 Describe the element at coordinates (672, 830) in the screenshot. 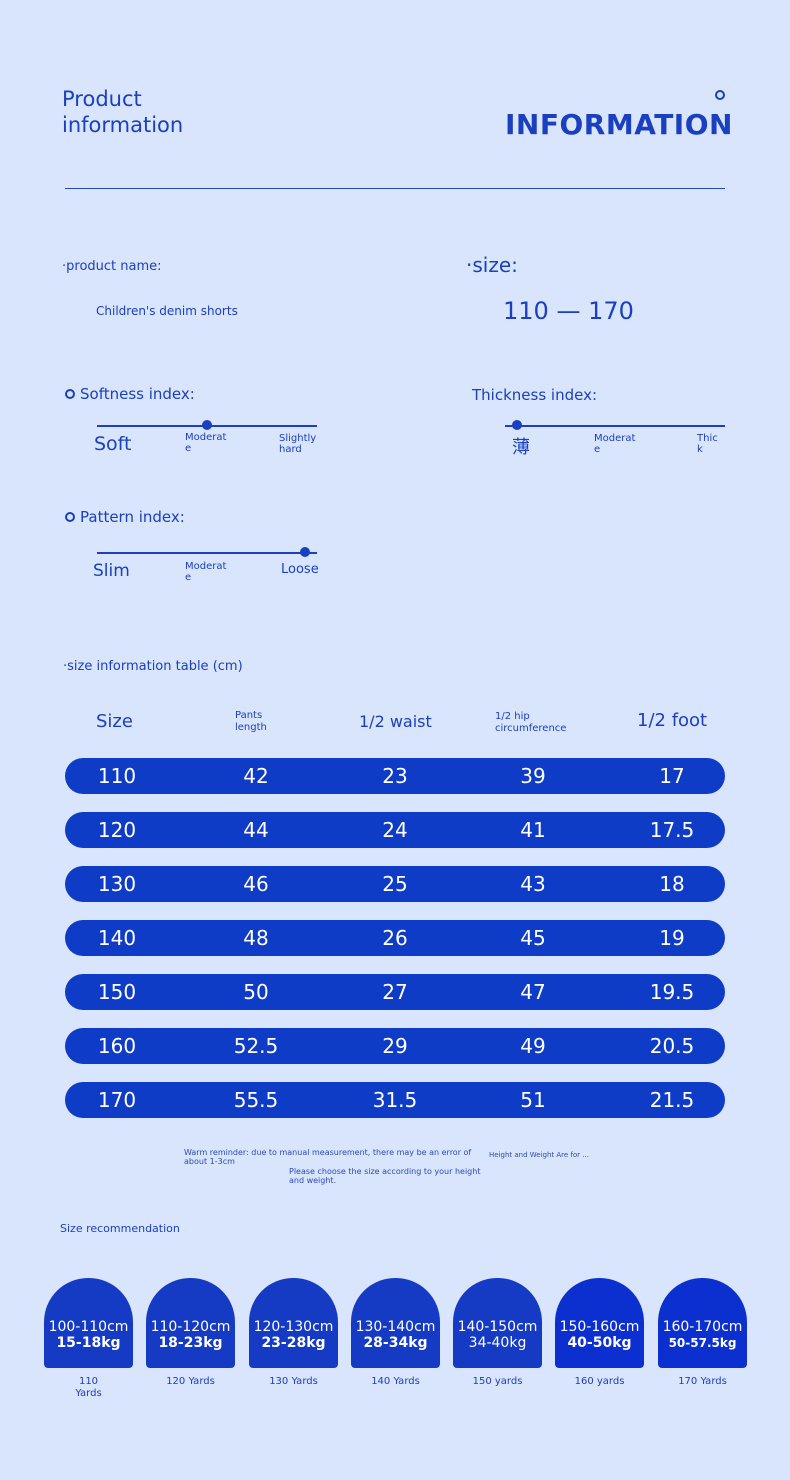

I see `cell-half-foot: 17.5` at that location.